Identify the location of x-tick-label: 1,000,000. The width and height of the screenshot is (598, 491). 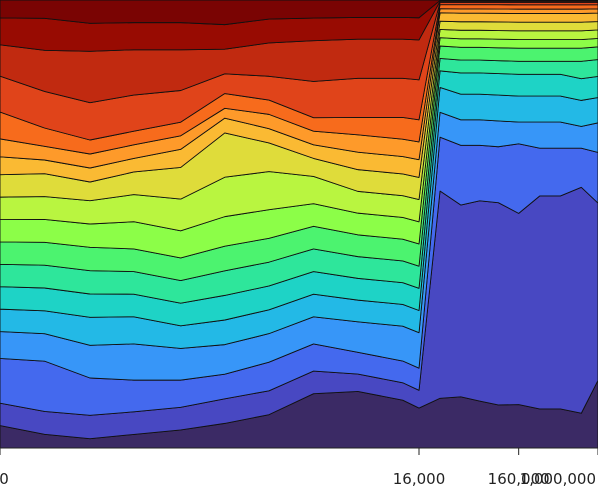
(558, 479).